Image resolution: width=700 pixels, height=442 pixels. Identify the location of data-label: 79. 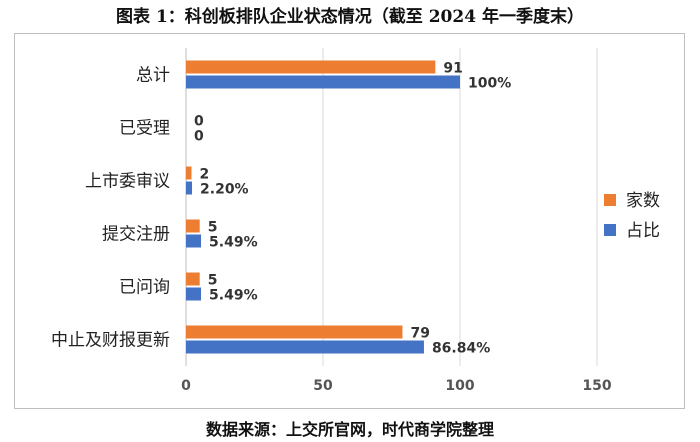
(419, 334).